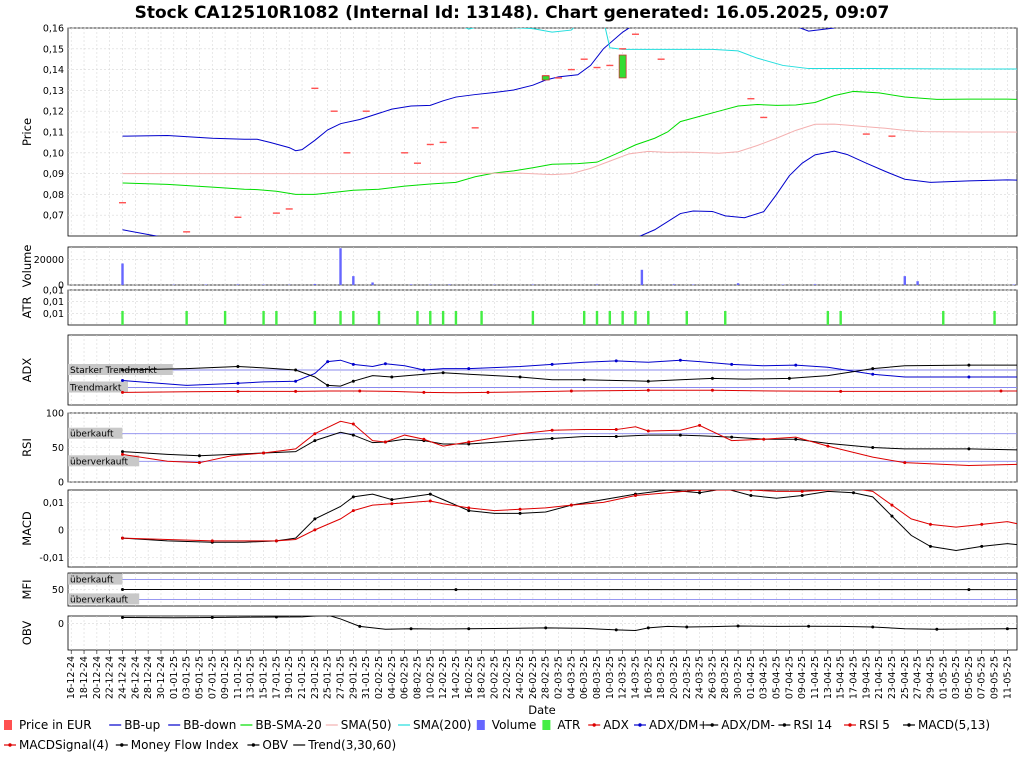 This screenshot has width=1024, height=772. What do you see at coordinates (841, 677) in the screenshot?
I see `x-tick-label: 15-04-25` at bounding box center [841, 677].